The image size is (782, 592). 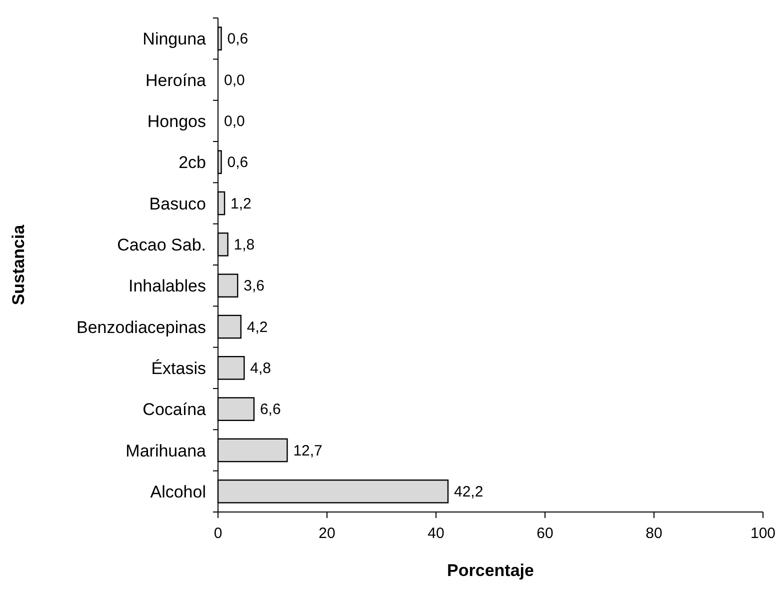 What do you see at coordinates (241, 203) in the screenshot?
I see `data-label: 1,2` at bounding box center [241, 203].